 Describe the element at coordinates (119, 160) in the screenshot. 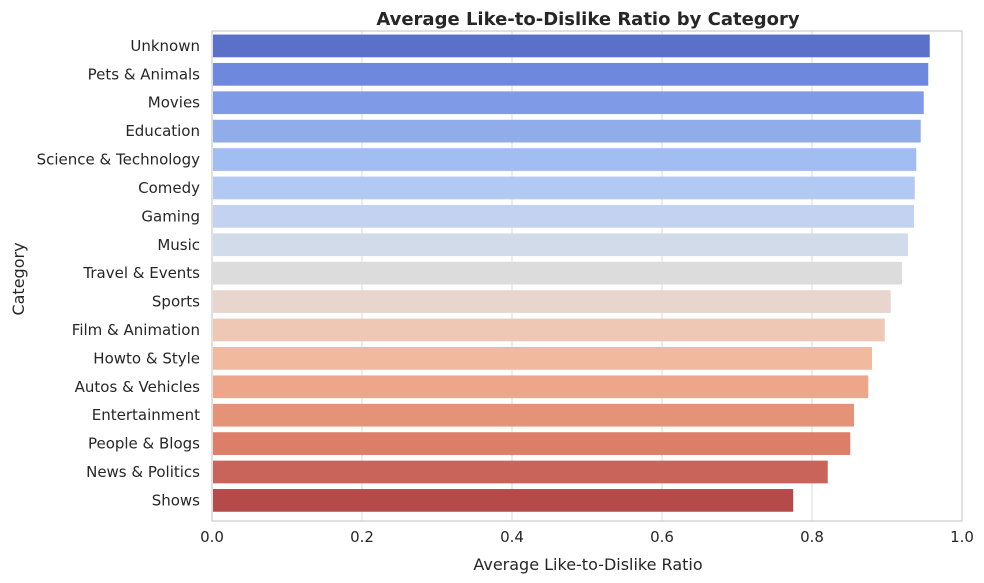

I see `y-tick-label: Science & Technology` at that location.